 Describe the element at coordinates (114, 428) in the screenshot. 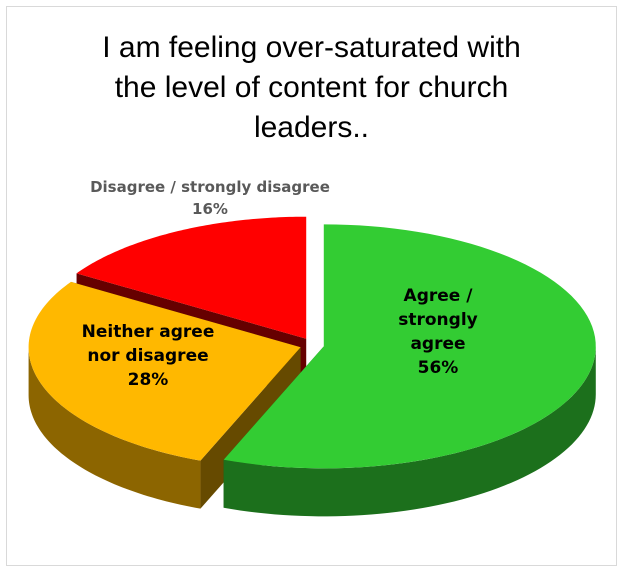

I see `slice-side` at that location.